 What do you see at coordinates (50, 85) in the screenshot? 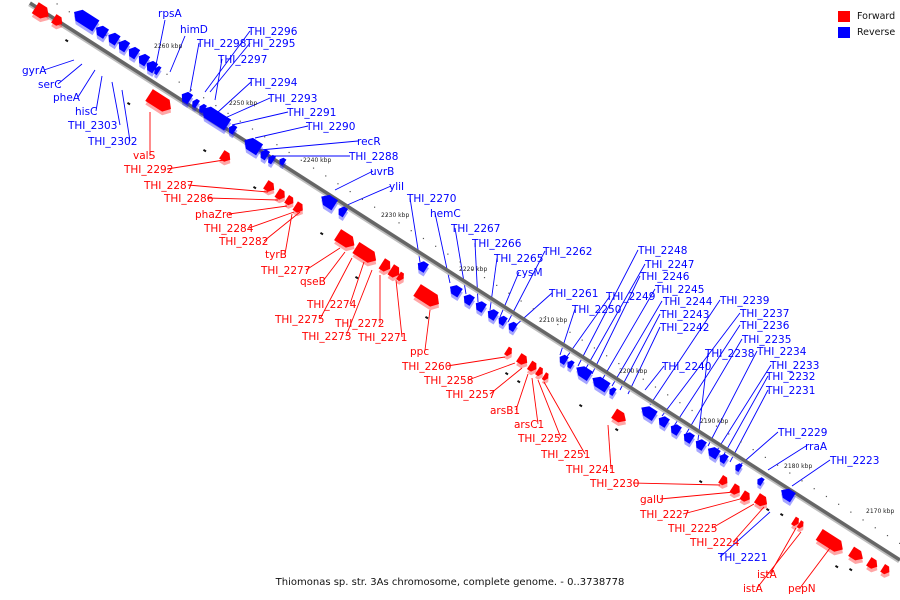
I see `reverse-label-7: serC` at bounding box center [50, 85].